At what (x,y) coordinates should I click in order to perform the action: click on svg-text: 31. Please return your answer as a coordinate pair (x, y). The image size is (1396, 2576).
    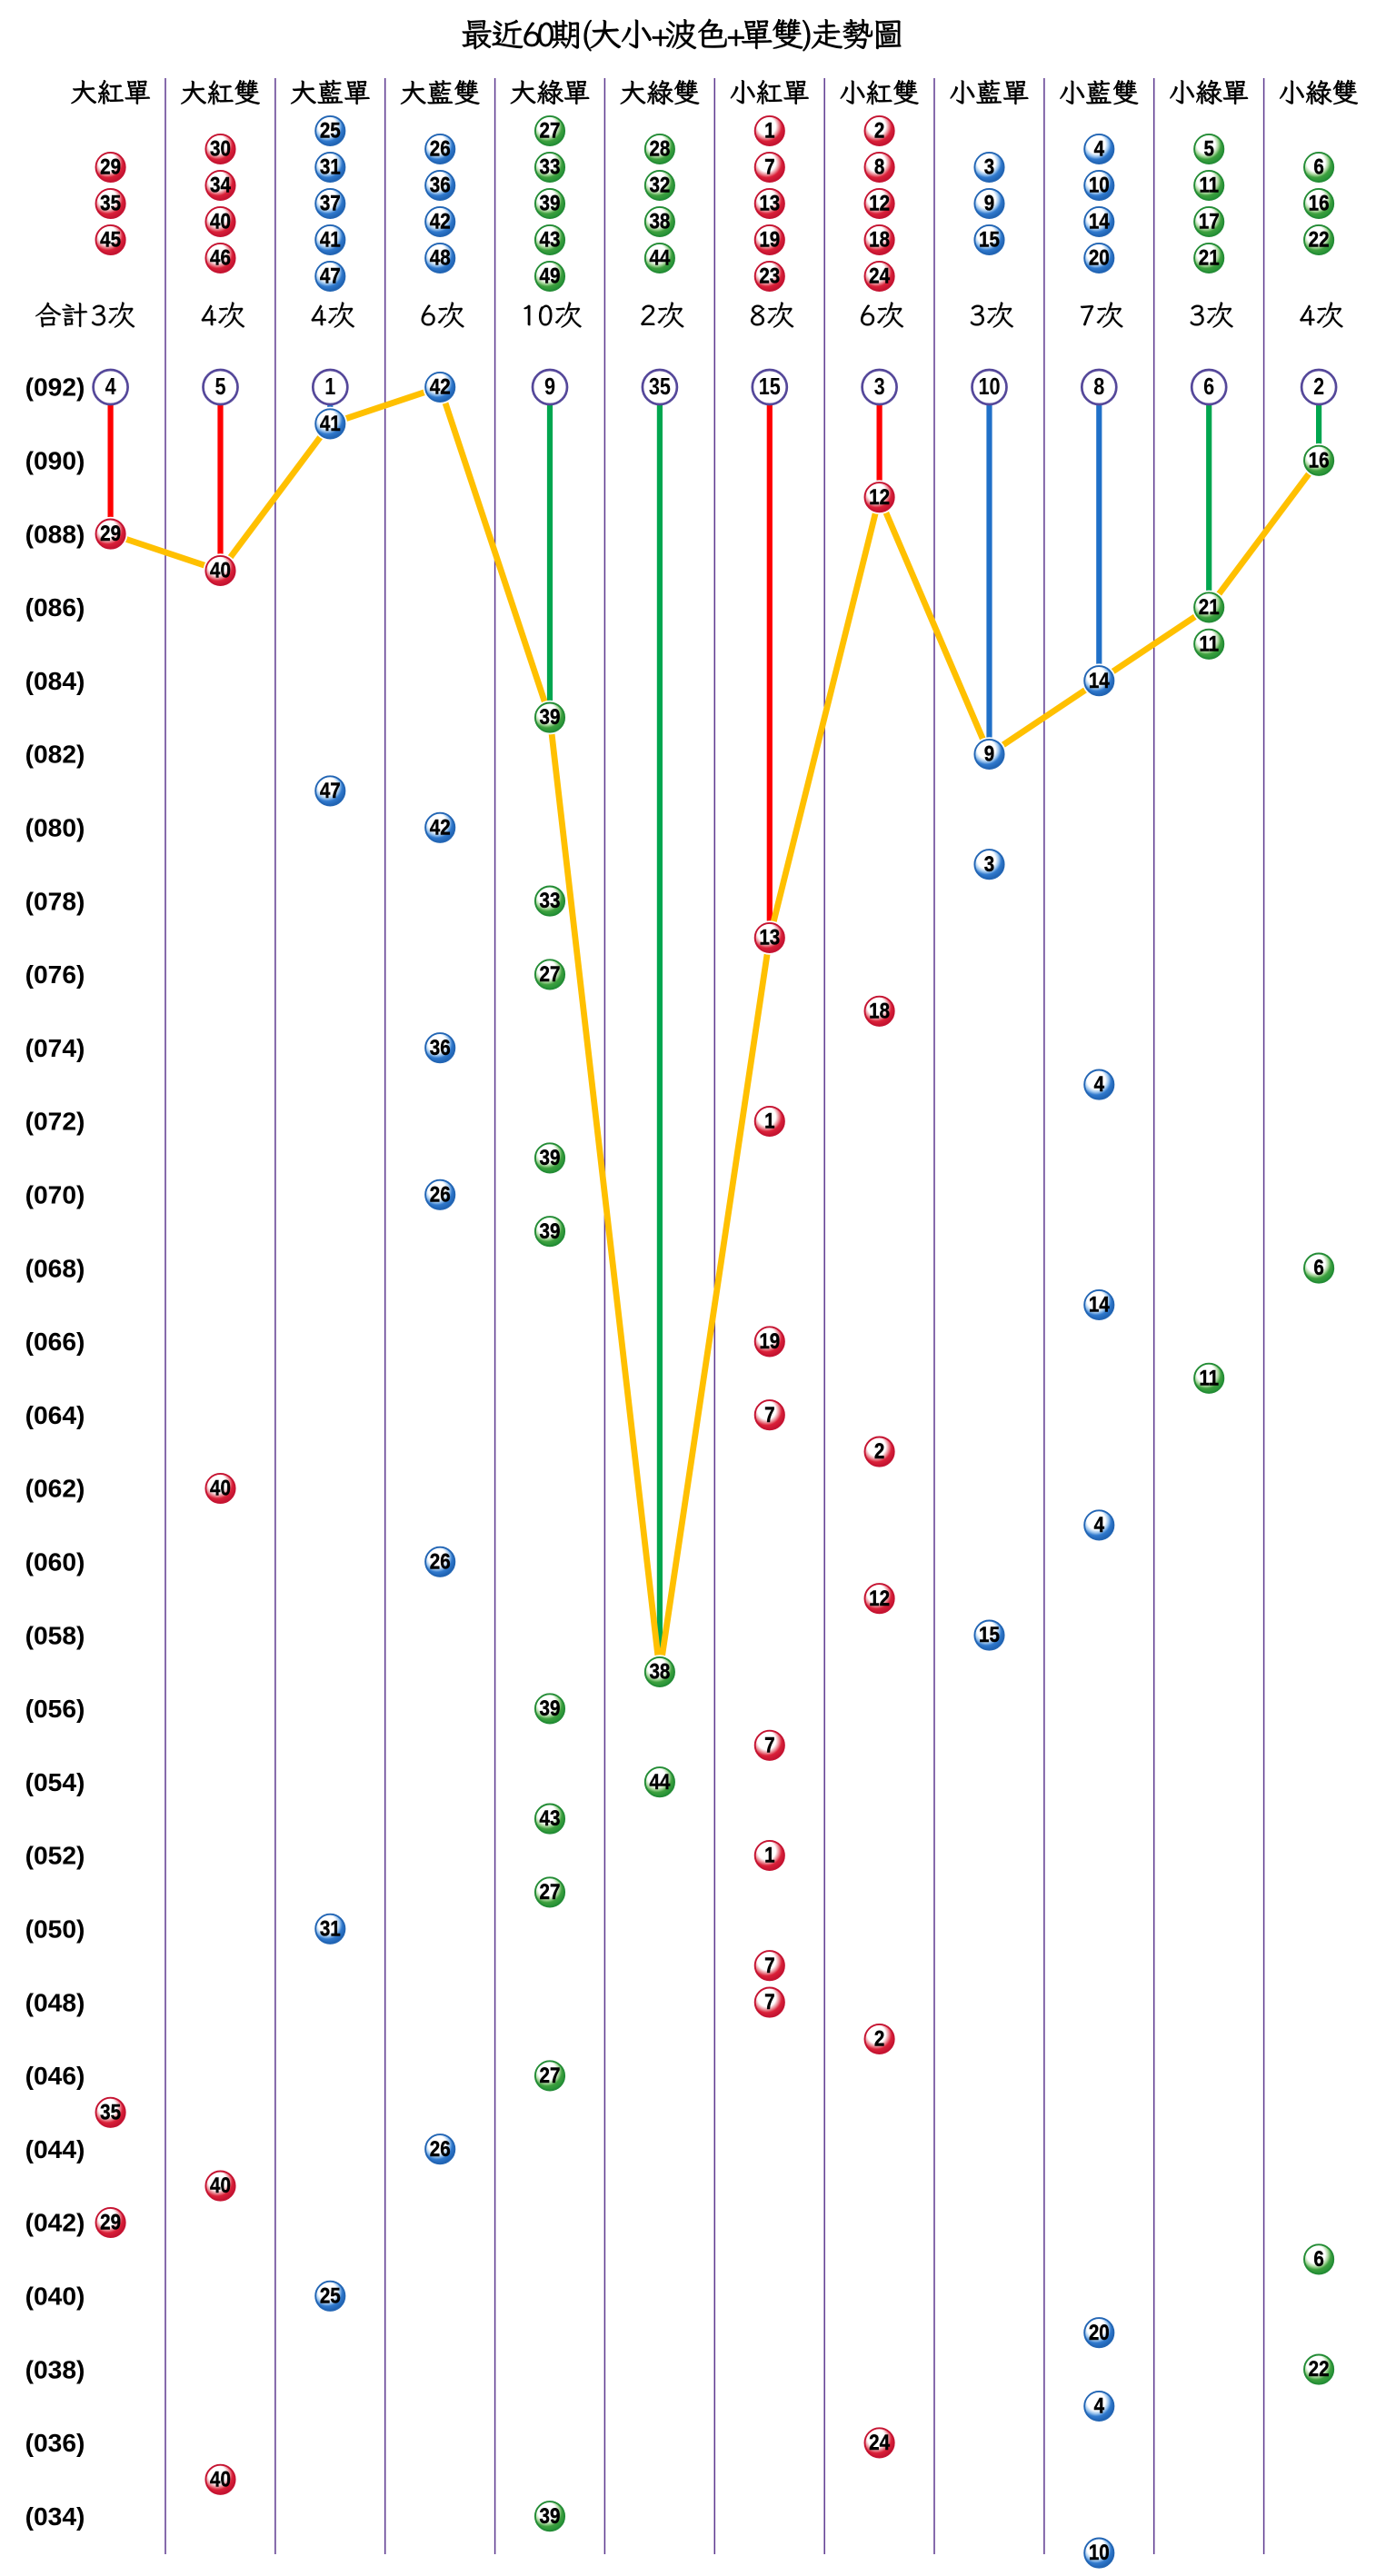
    Looking at the image, I should click on (330, 166).